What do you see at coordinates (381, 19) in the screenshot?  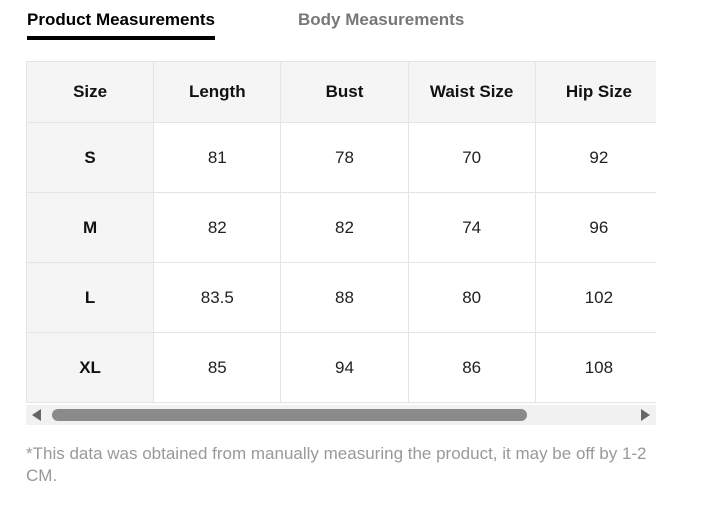 I see `tab: Body Measurements` at bounding box center [381, 19].